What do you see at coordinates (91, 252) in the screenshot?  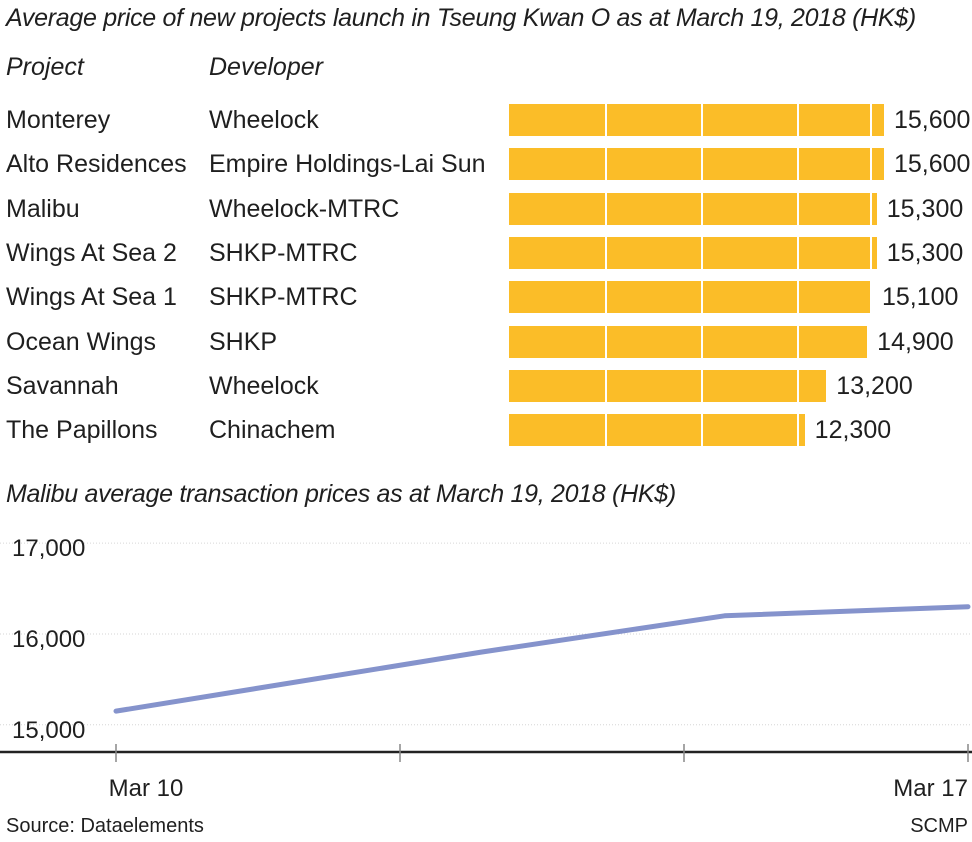 I see `project-name: Wings At Sea 2` at bounding box center [91, 252].